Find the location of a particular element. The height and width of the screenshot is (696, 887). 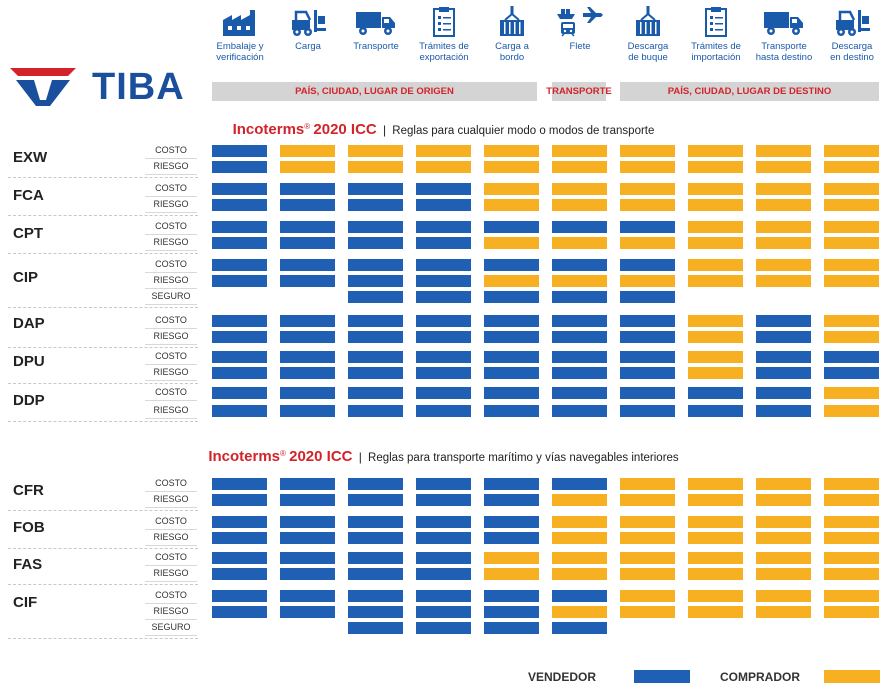

column-label: Descarga de buque is located at coordinates (648, 52).